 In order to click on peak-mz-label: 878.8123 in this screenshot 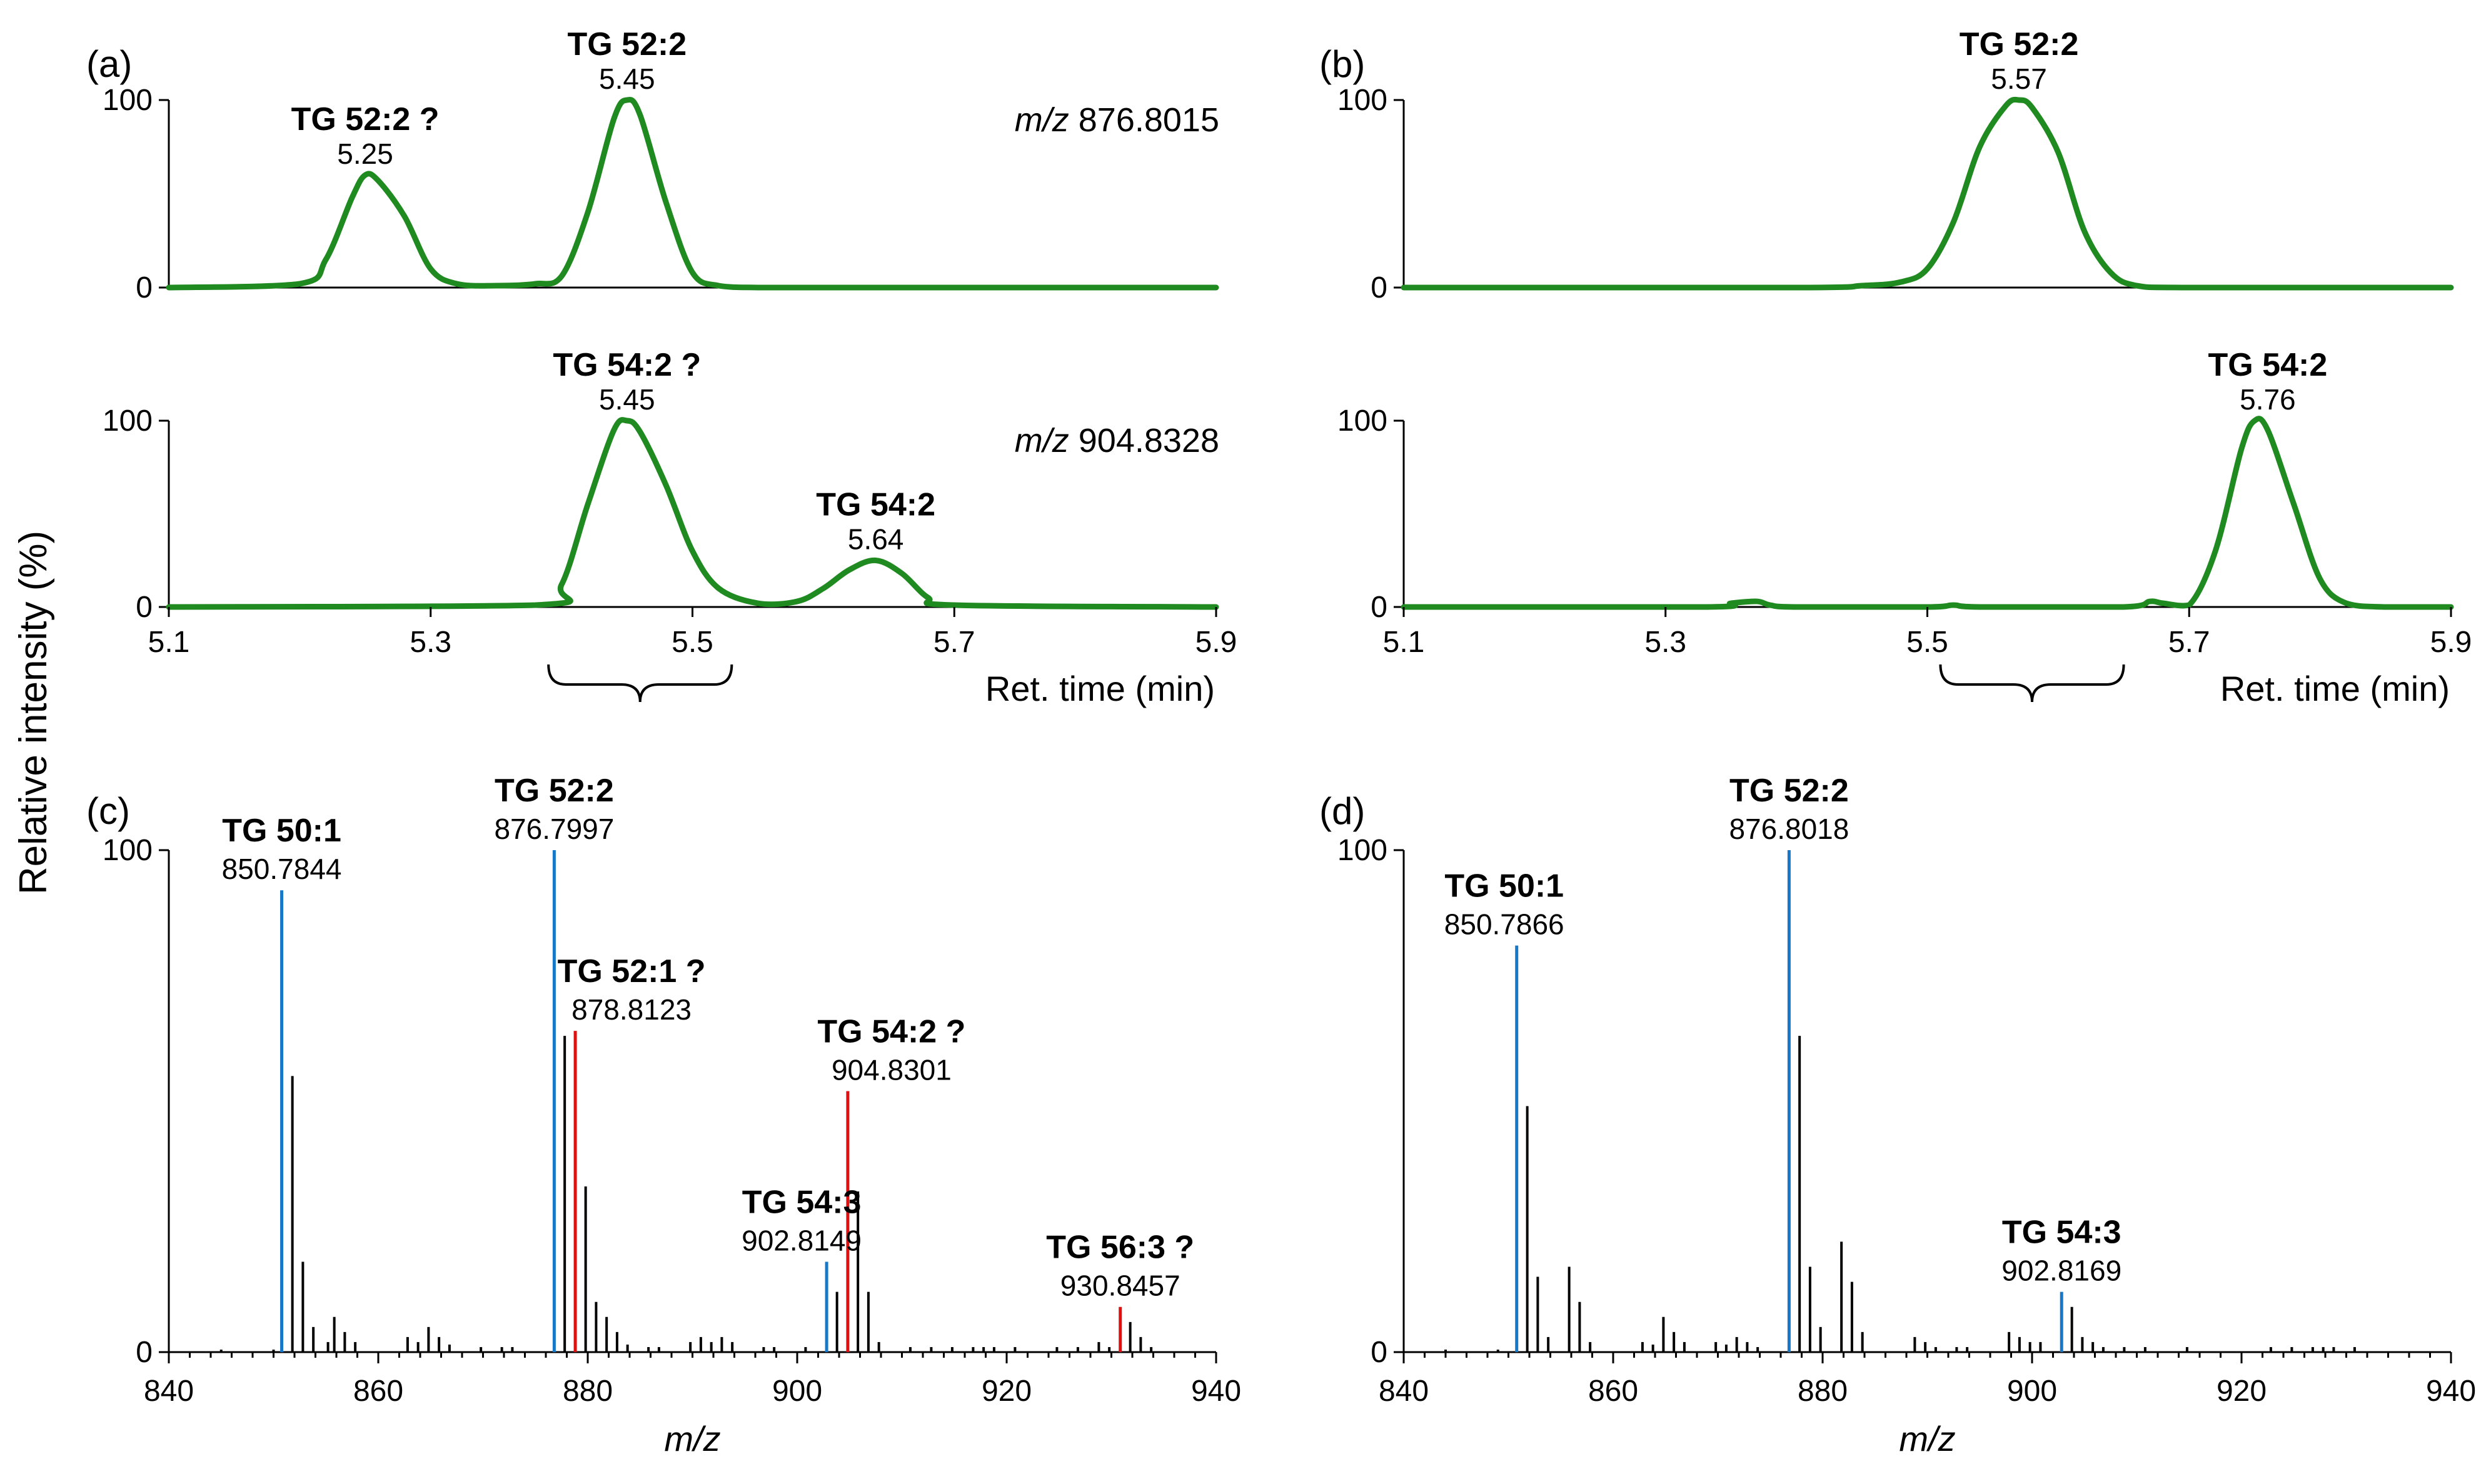, I will do `click(631, 1009)`.